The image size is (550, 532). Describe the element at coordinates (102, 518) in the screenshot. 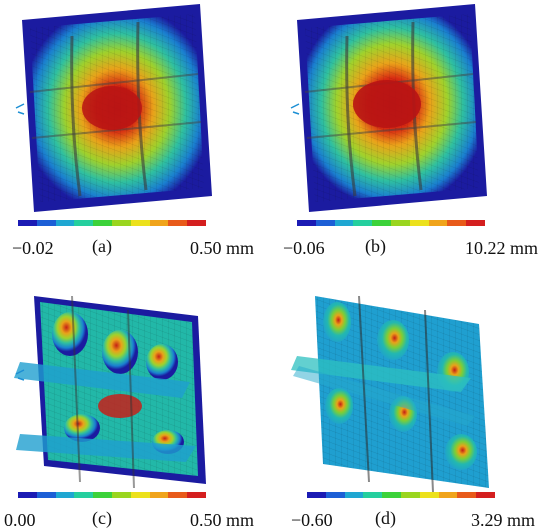

I see `panel-label-c: (c)` at that location.